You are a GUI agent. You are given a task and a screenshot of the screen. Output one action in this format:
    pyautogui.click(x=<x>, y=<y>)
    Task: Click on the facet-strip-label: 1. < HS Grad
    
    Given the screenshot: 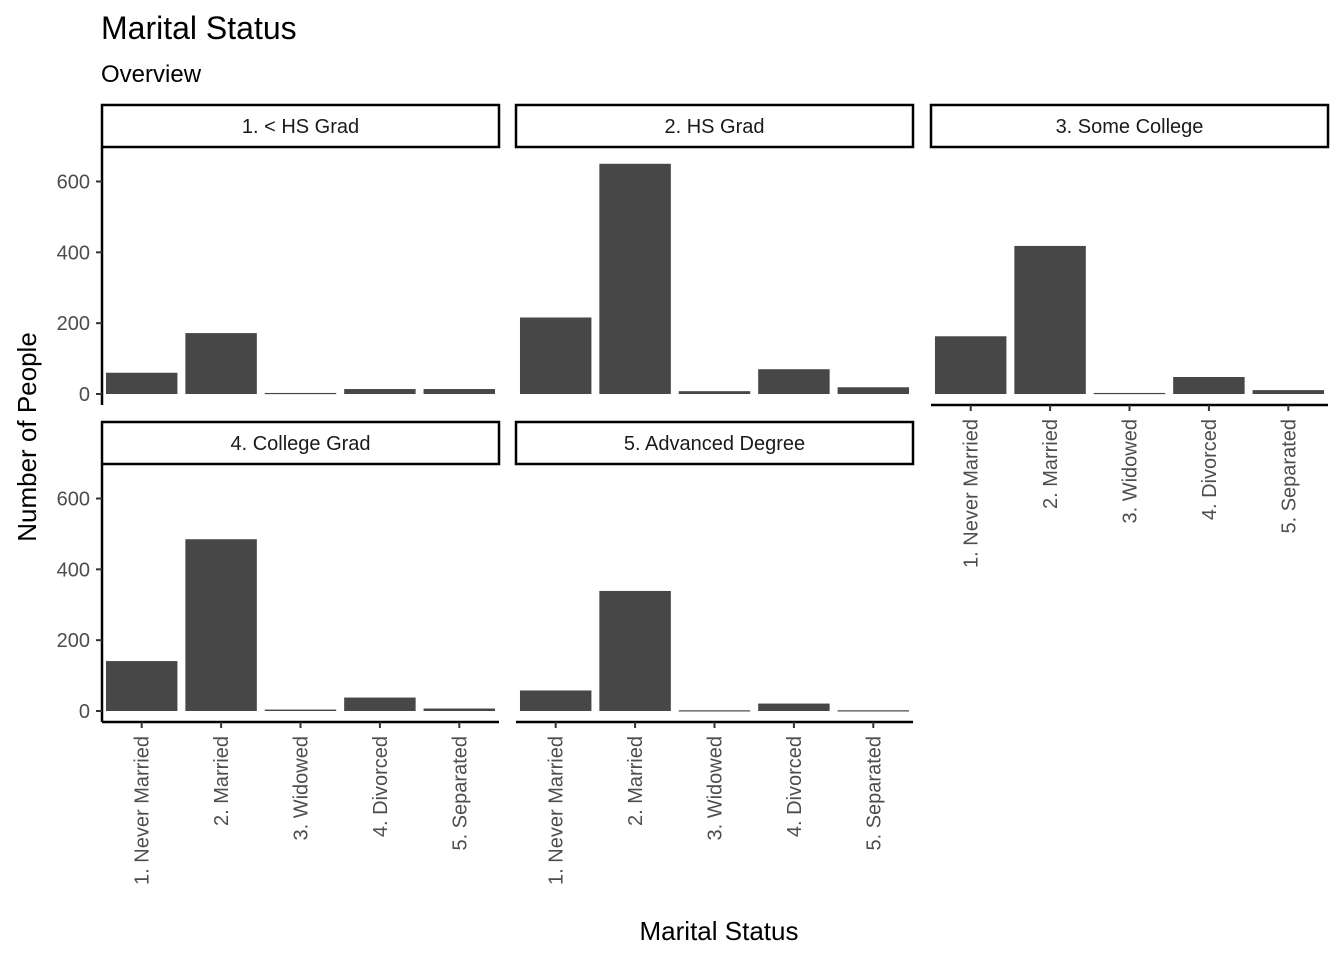 What is the action you would take?
    pyautogui.click(x=300, y=127)
    